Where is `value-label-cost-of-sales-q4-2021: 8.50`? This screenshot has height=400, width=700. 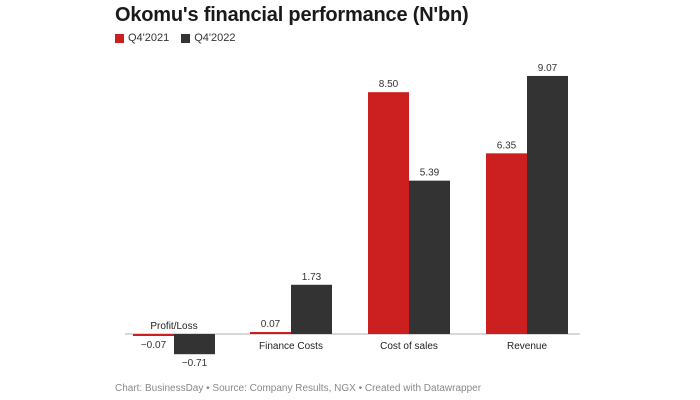
value-label-cost-of-sales-q4-2021: 8.50 is located at coordinates (389, 84).